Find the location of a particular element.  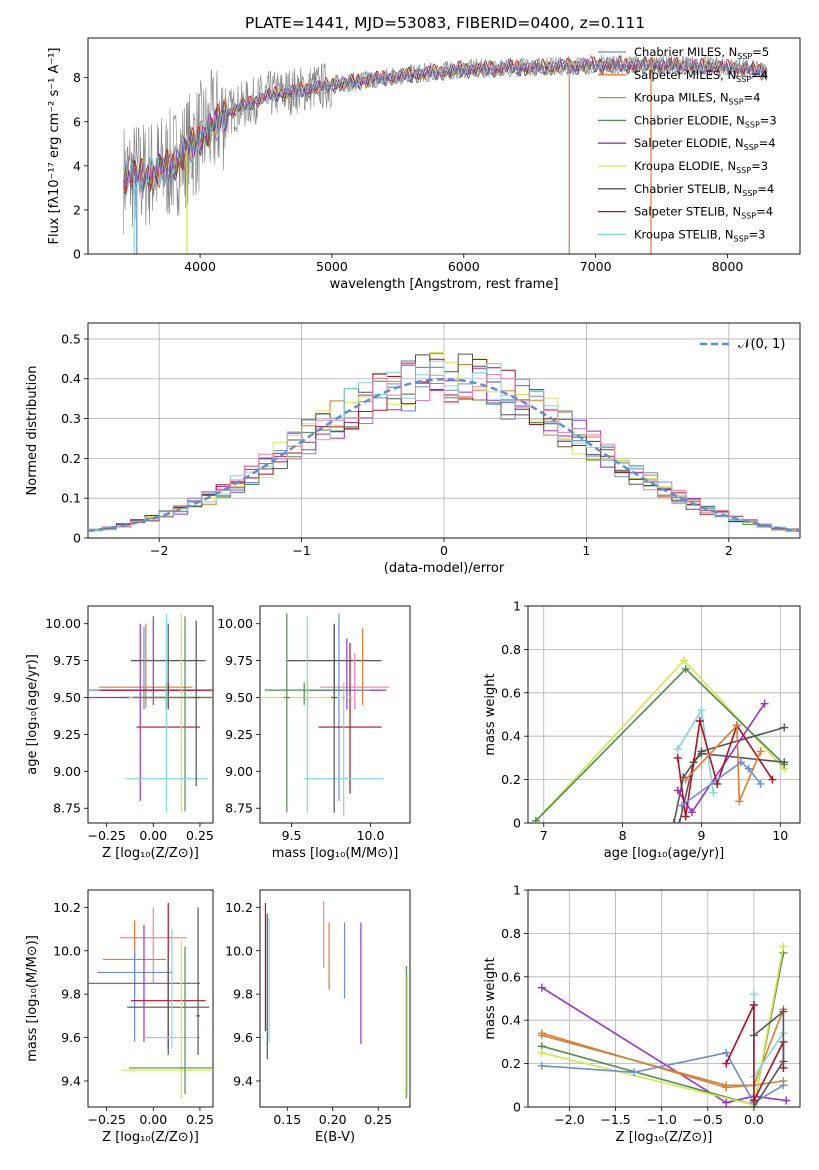

legend-name: Kroupa ELODIE, N is located at coordinates (685, 166).